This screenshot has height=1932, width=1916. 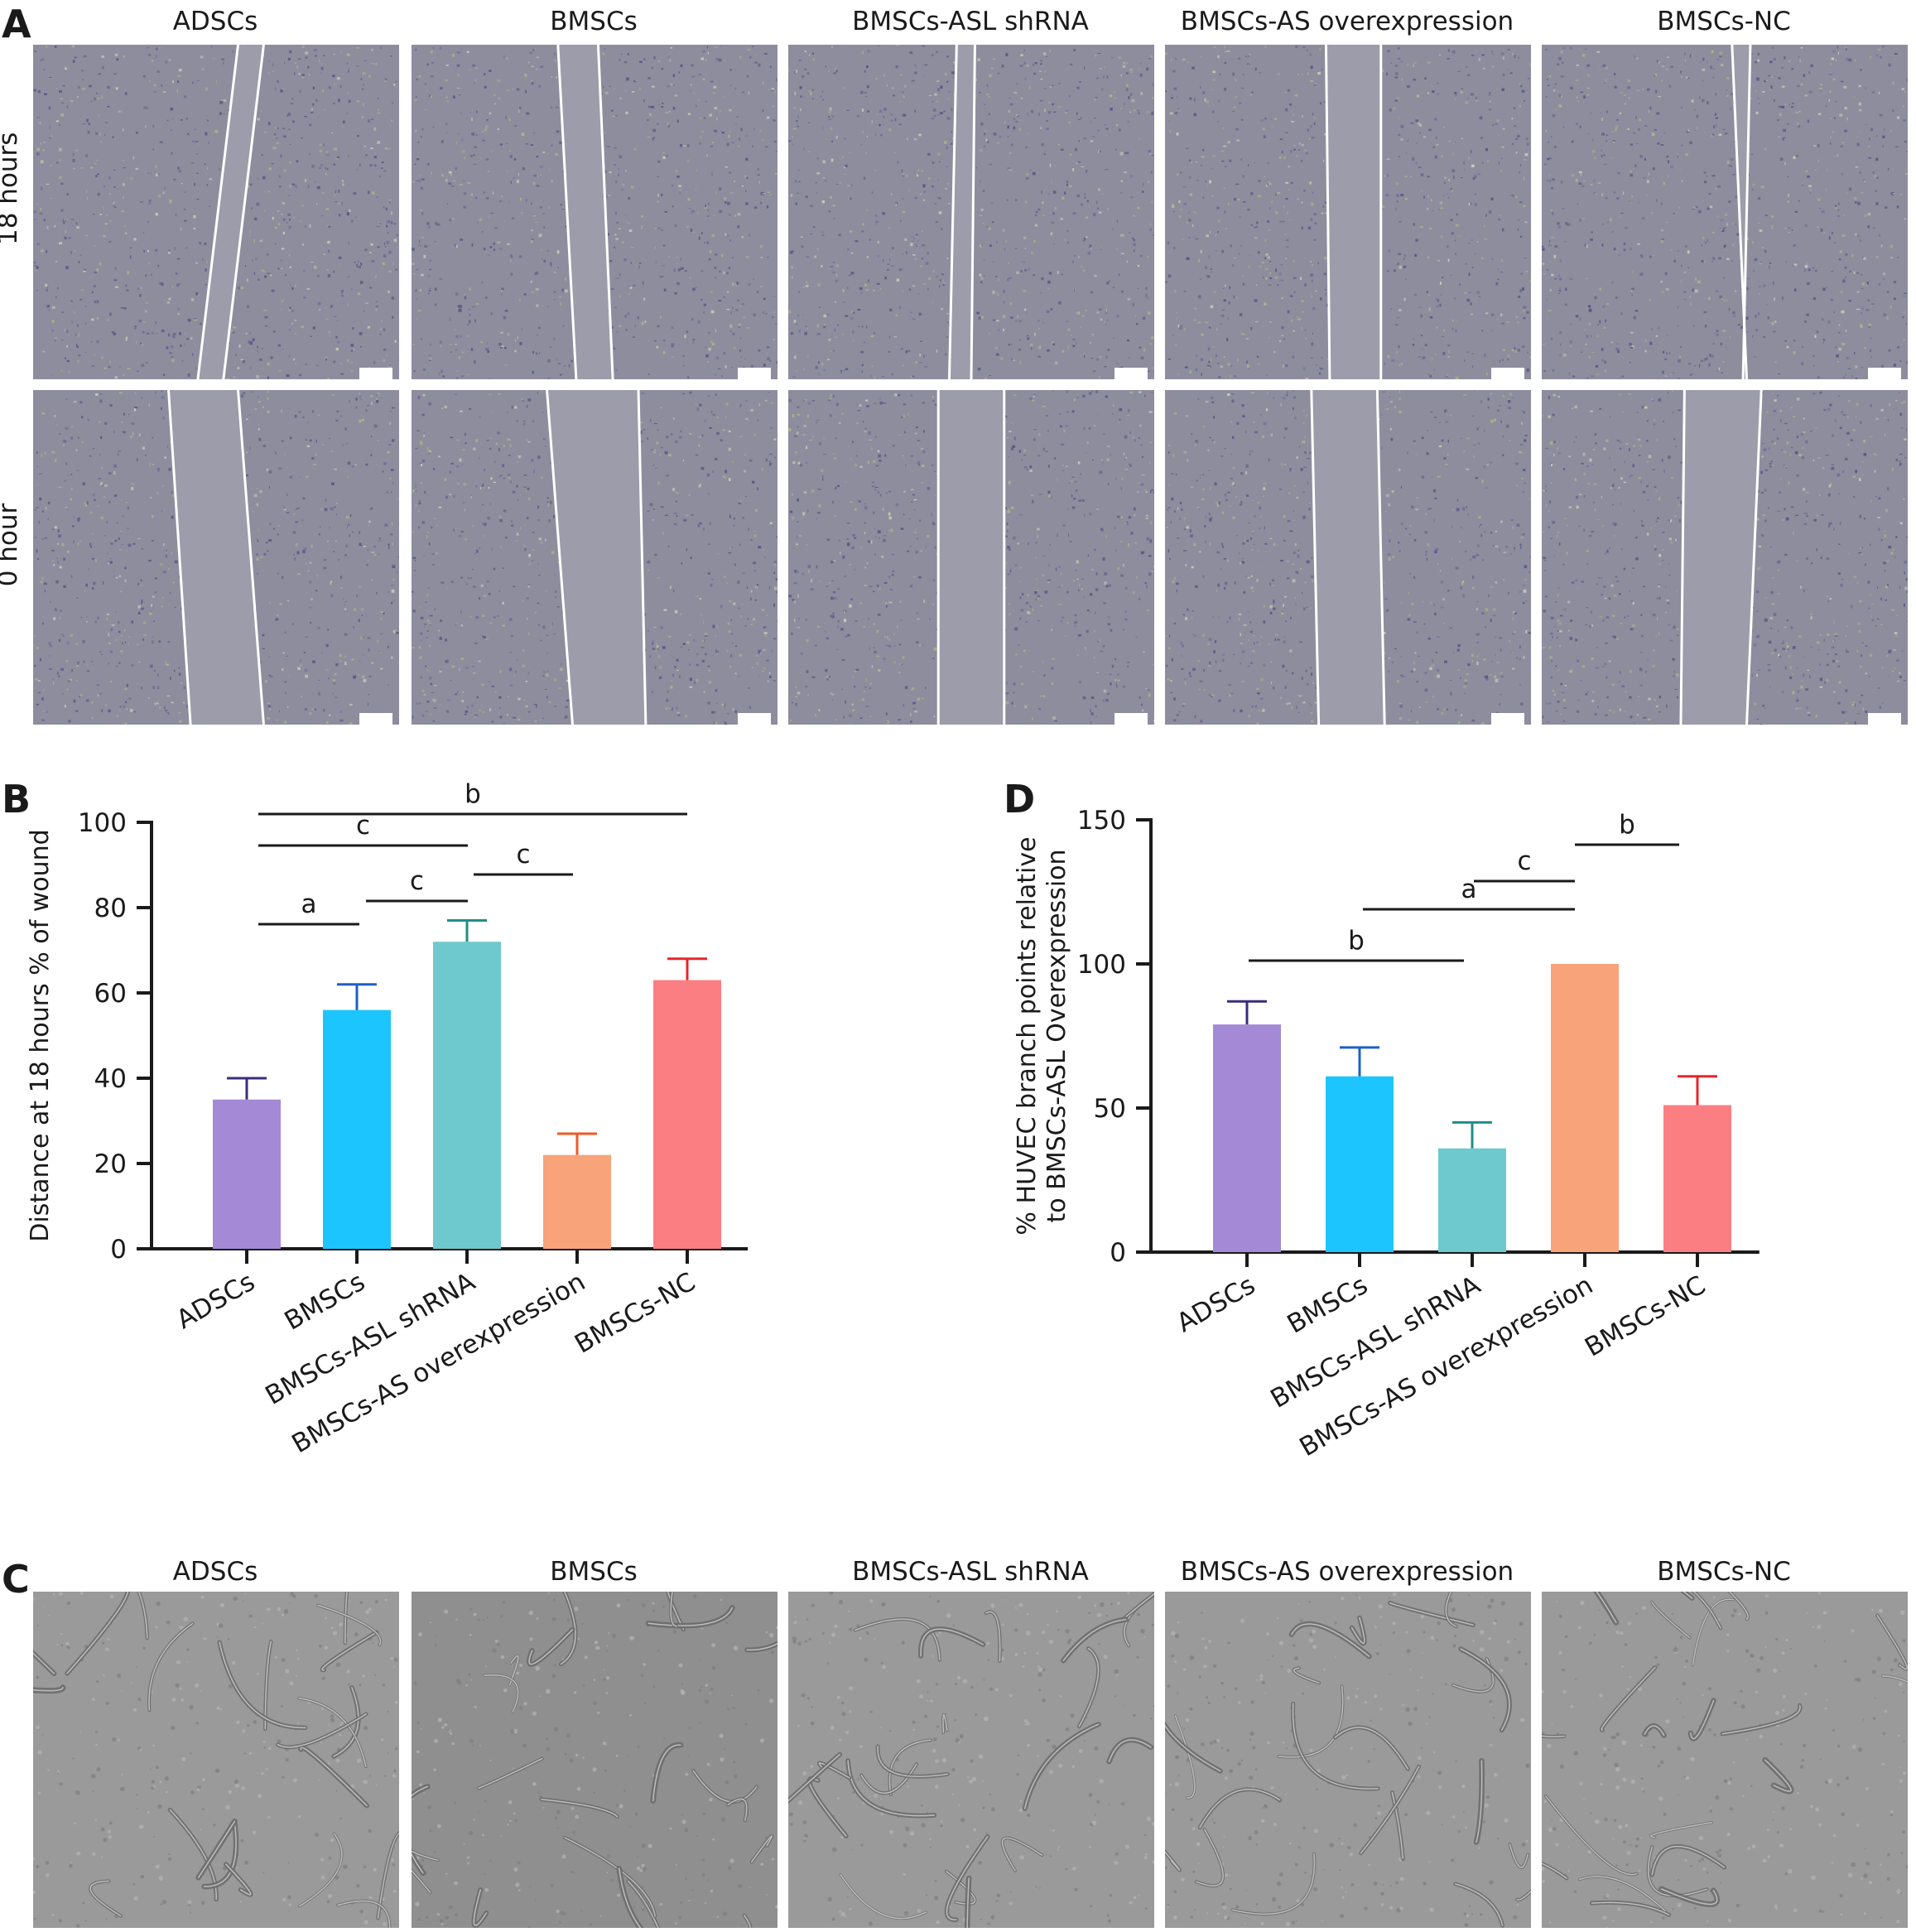 I want to click on B-bar-bmscs-nc, so click(x=687, y=1114).